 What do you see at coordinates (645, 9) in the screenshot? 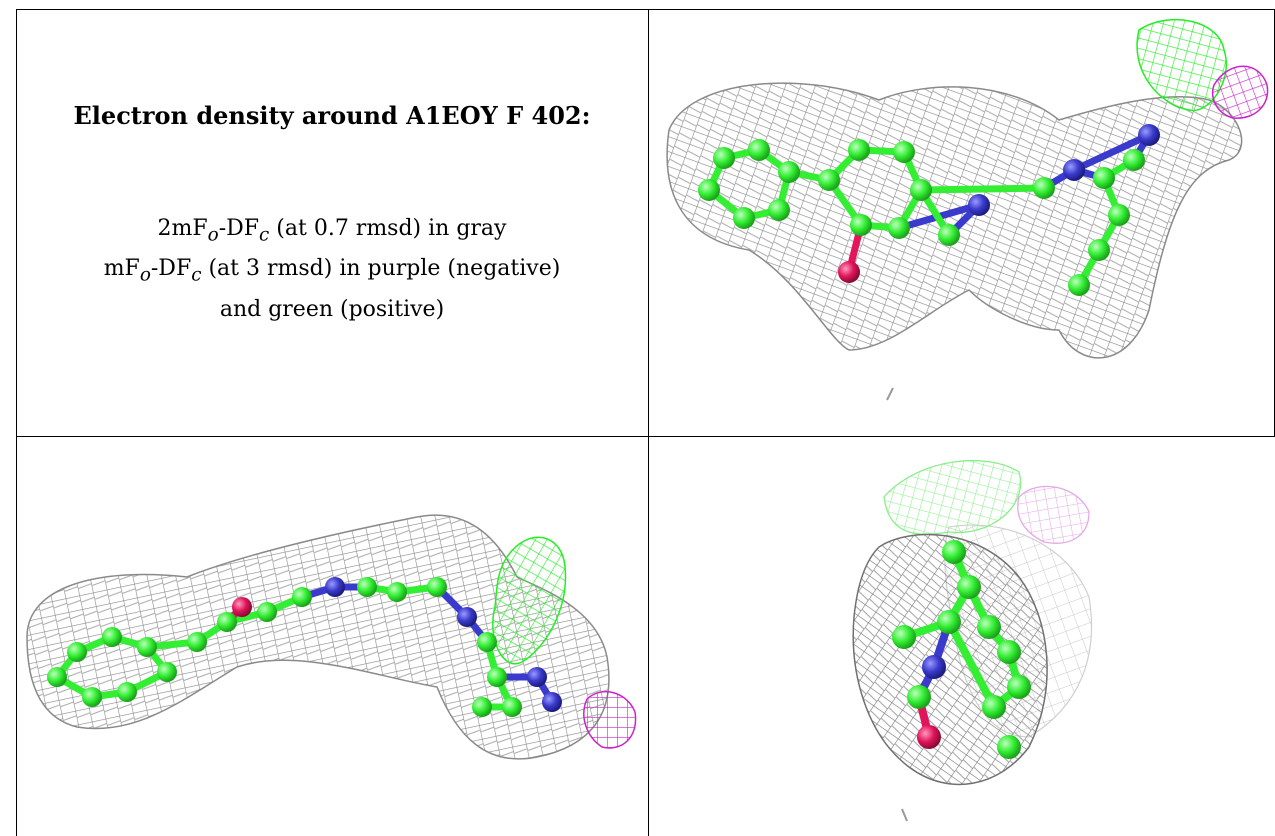
I see `table-top-border` at bounding box center [645, 9].